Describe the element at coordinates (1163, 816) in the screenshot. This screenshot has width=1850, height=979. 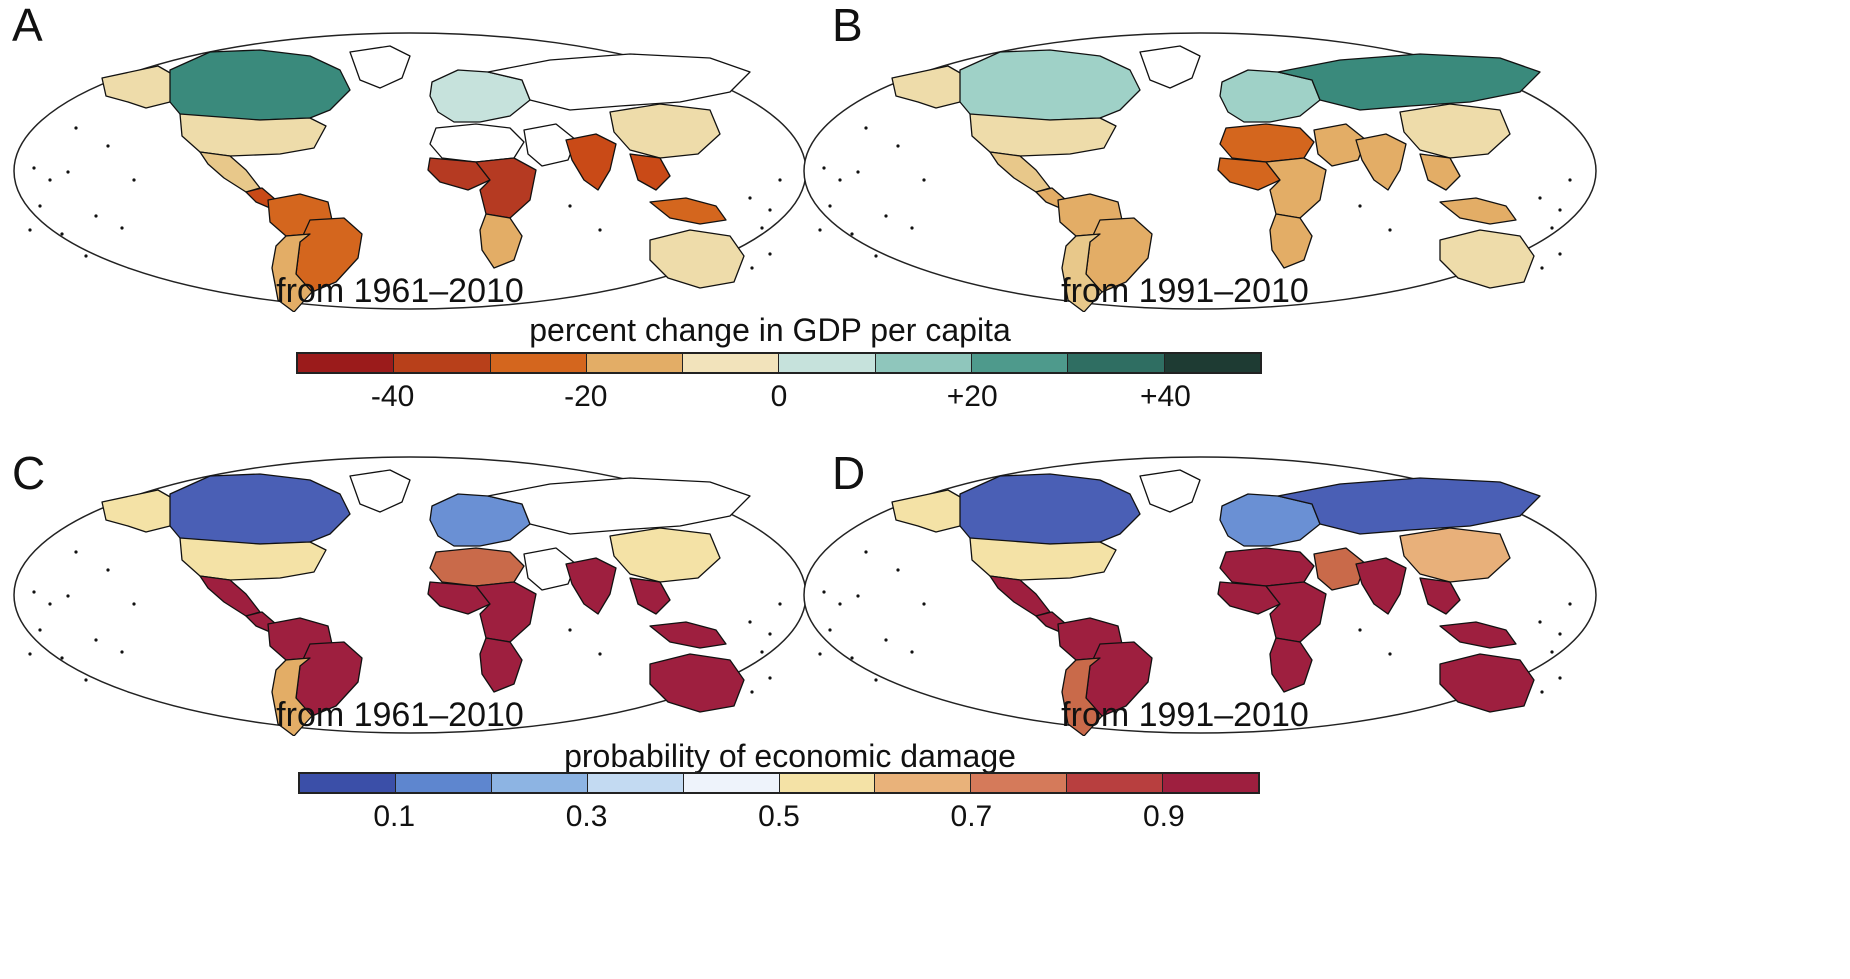
I see `prob-legend-tick: 0.9` at that location.